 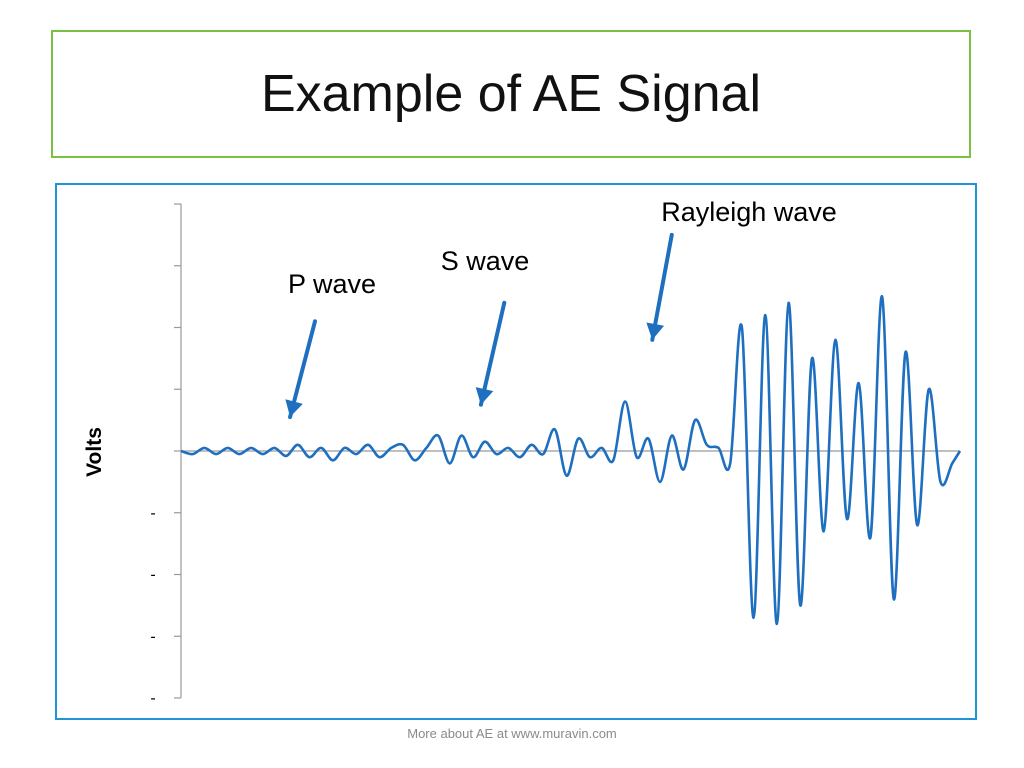 I want to click on wave-arrows, so click(x=479, y=326).